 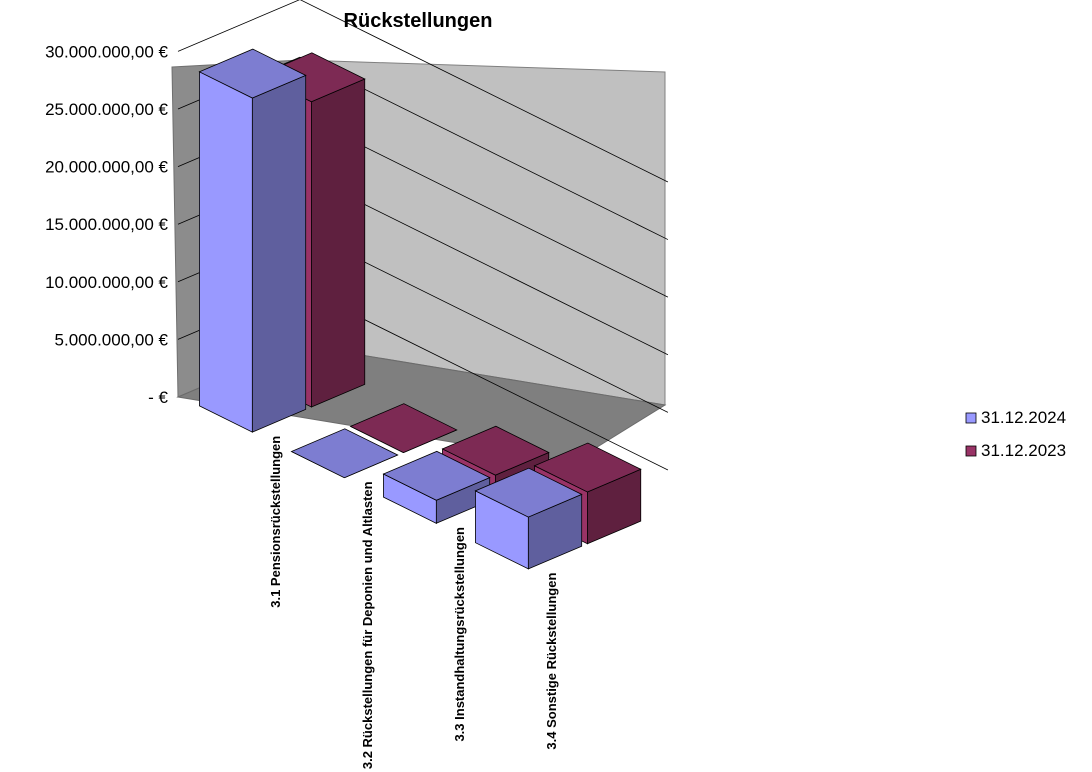 I want to click on y-tick-label: - €, so click(x=158, y=397).